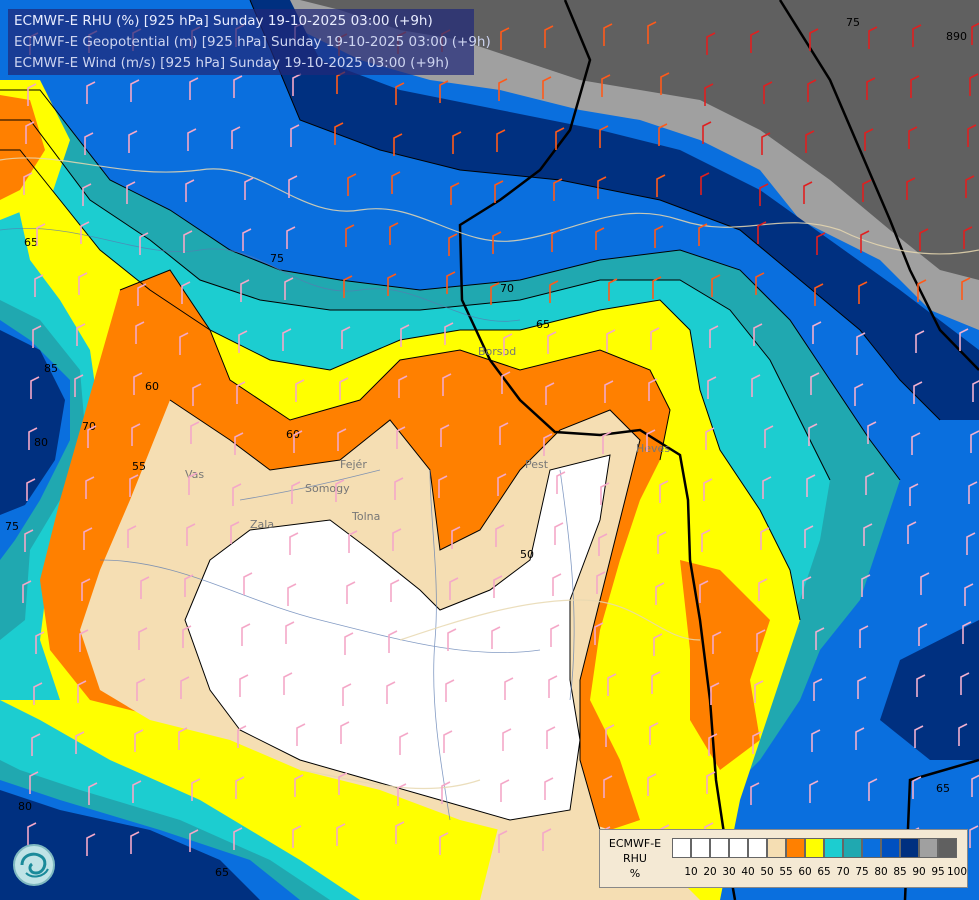 The image size is (979, 900). I want to click on legend-tick: 70, so click(843, 872).